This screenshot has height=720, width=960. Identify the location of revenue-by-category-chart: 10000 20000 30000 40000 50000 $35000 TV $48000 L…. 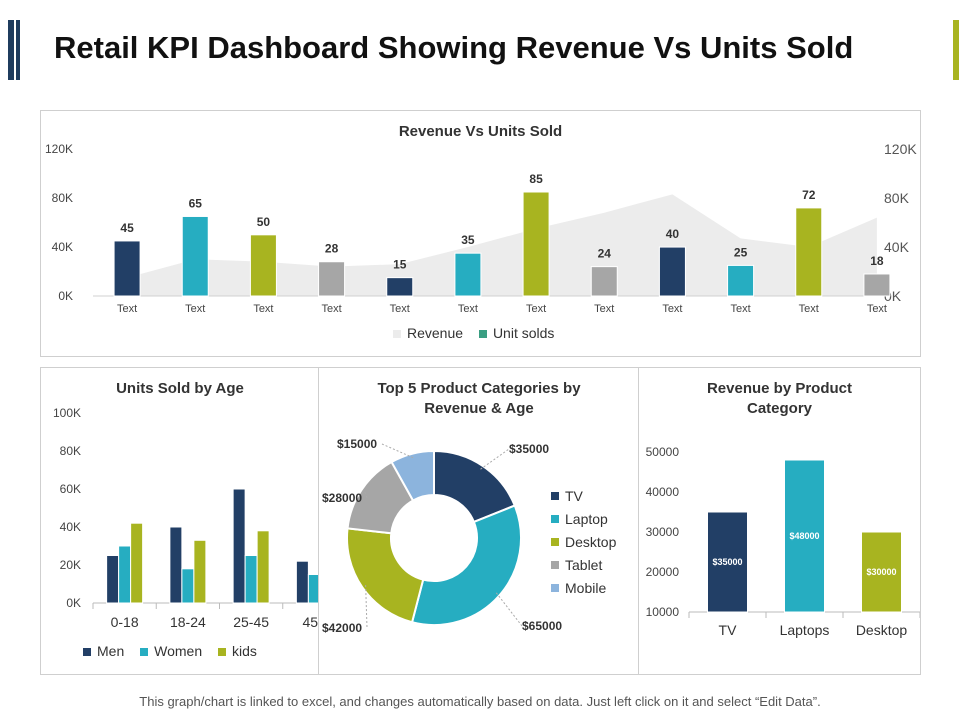
(779, 550).